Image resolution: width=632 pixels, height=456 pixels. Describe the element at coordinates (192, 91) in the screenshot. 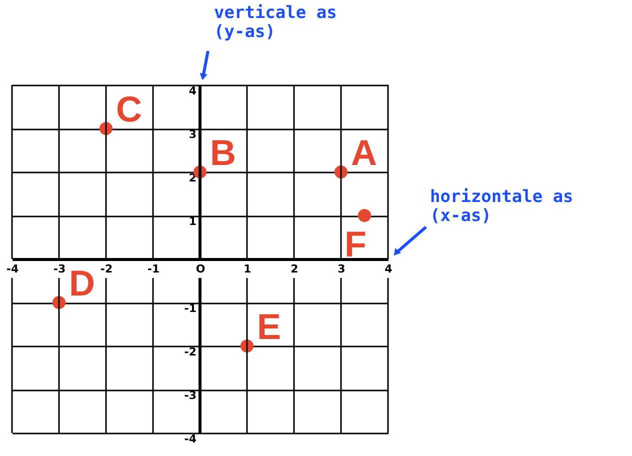

I see `y-tick-label: 4` at that location.